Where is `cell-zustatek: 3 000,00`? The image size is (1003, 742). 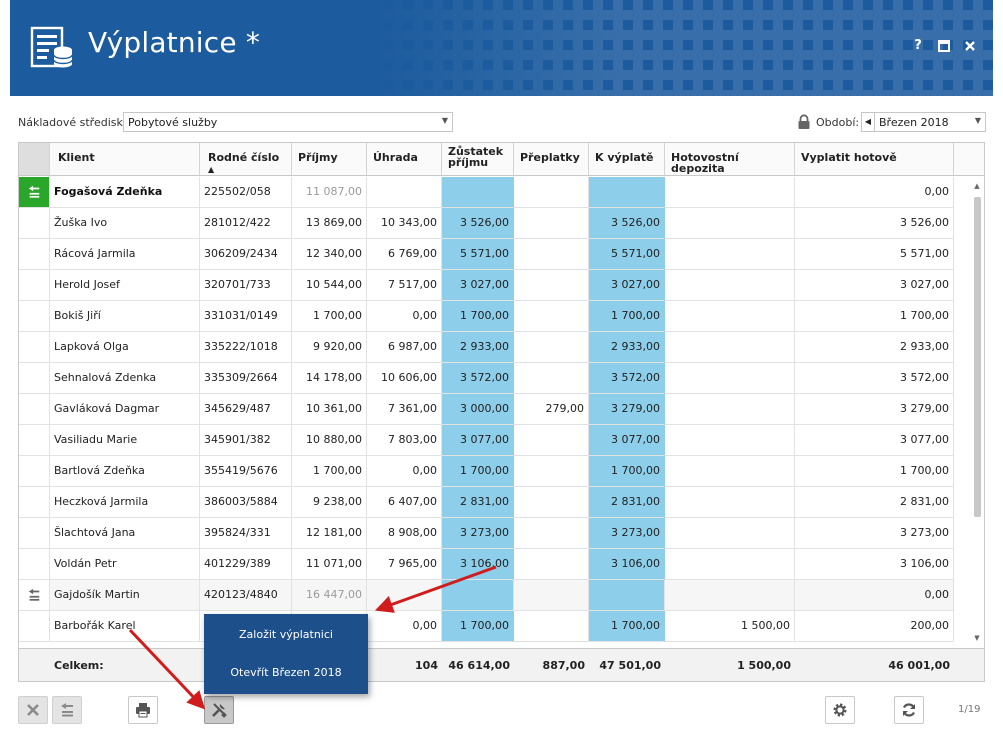
cell-zustatek: 3 000,00 is located at coordinates (478, 409).